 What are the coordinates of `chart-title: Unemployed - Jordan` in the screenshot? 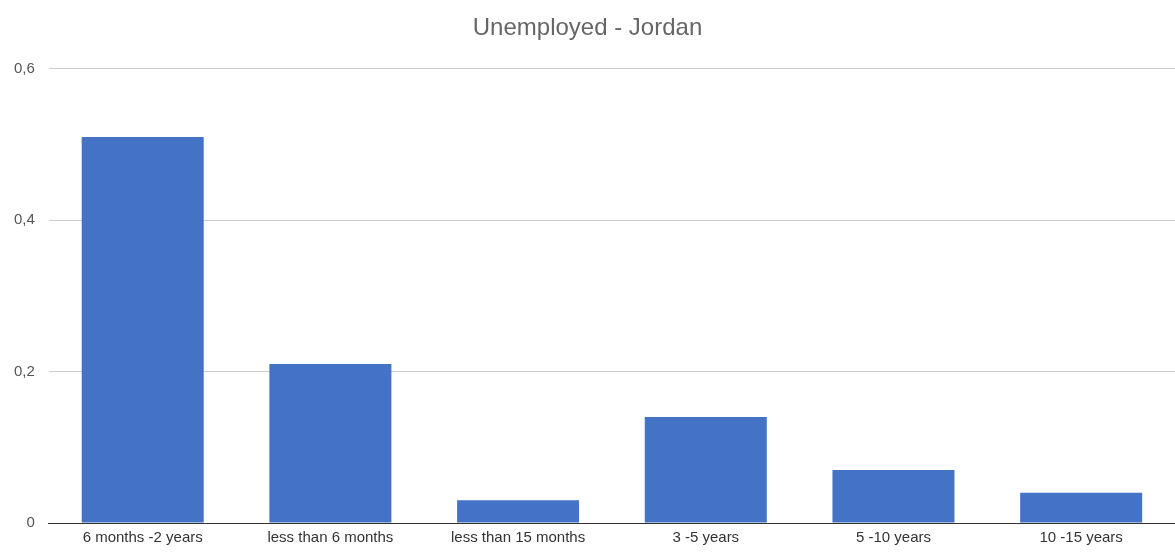 It's located at (587, 27).